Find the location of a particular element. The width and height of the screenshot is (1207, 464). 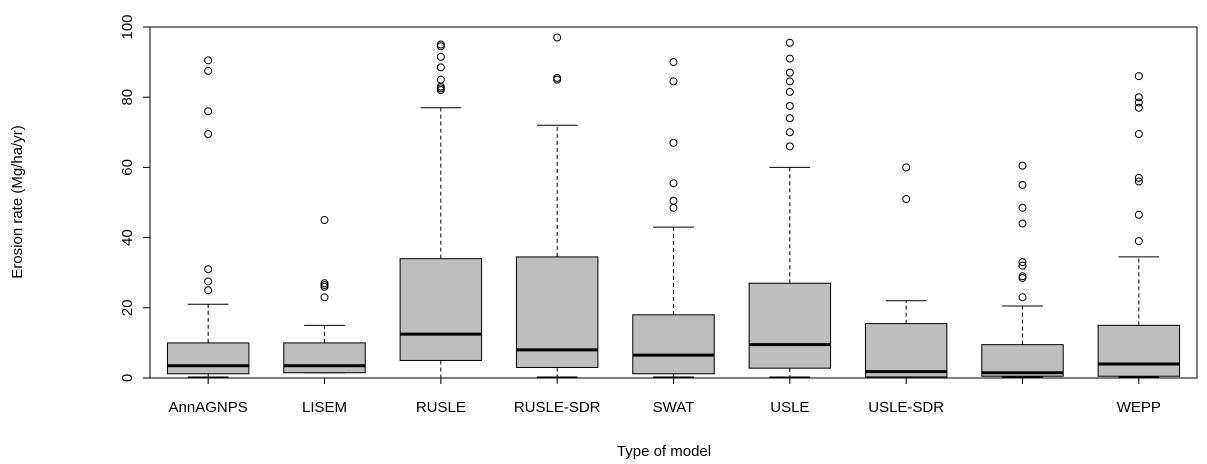

x-axis-title: Type of model is located at coordinates (664, 451).